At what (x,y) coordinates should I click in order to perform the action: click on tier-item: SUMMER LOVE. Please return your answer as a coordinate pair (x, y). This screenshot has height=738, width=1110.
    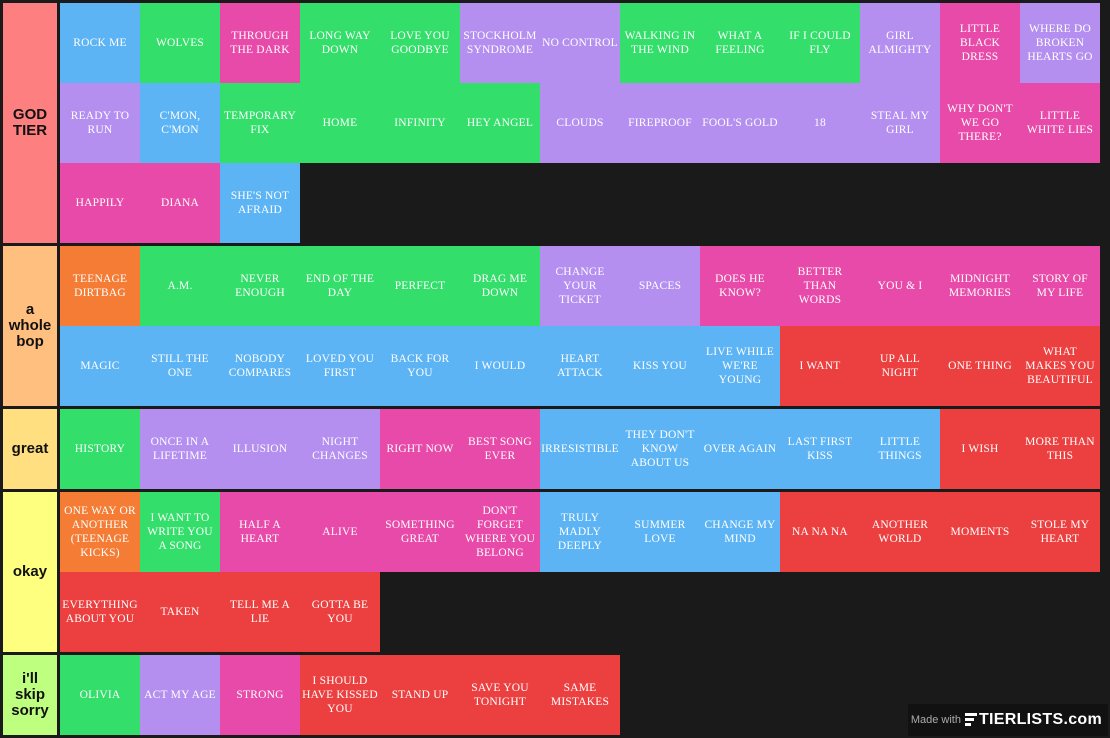
    Looking at the image, I should click on (660, 532).